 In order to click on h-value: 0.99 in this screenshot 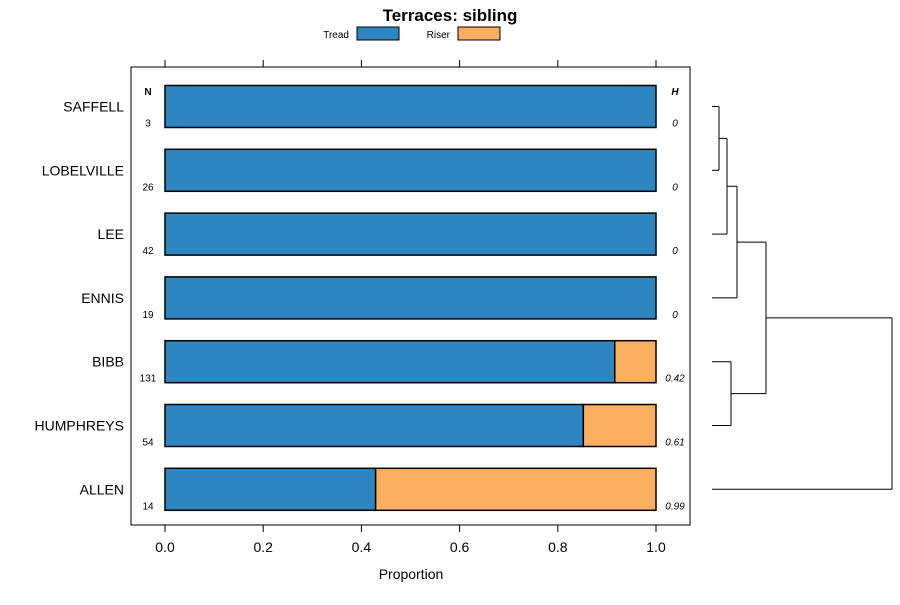, I will do `click(675, 506)`.